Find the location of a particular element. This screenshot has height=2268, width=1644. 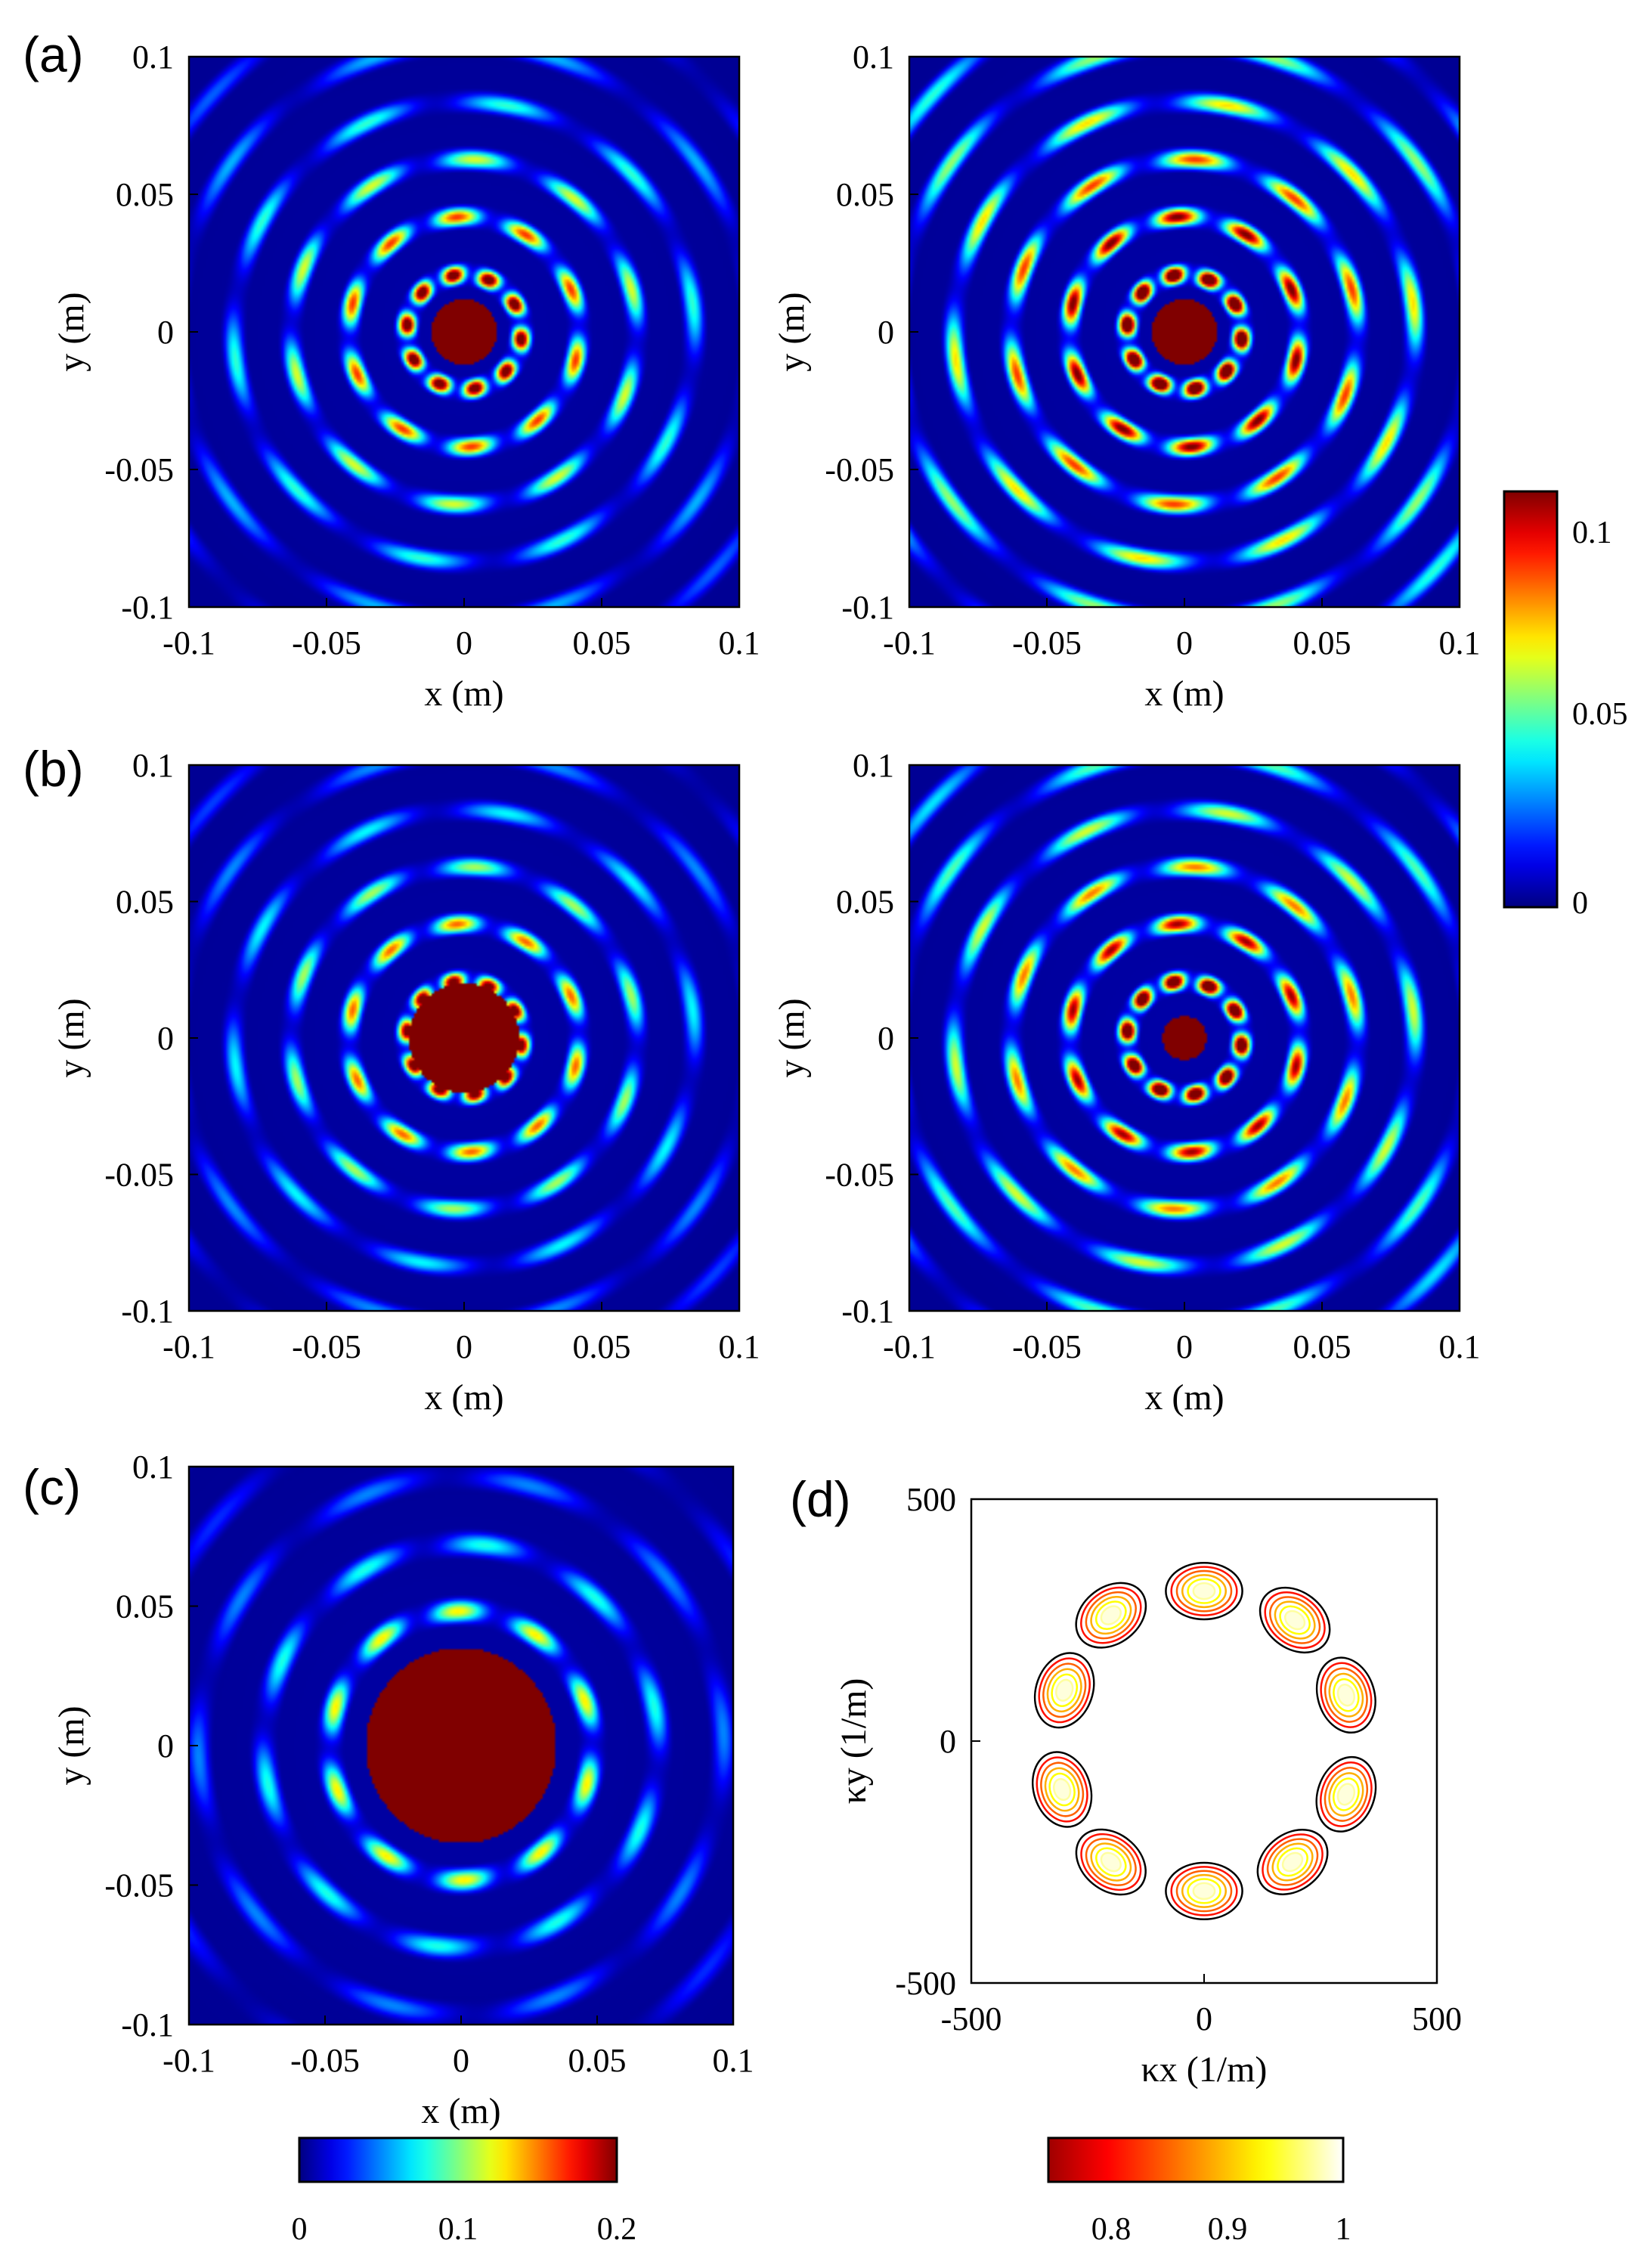

colorbar-1-tick: 0.1 is located at coordinates (1592, 533).